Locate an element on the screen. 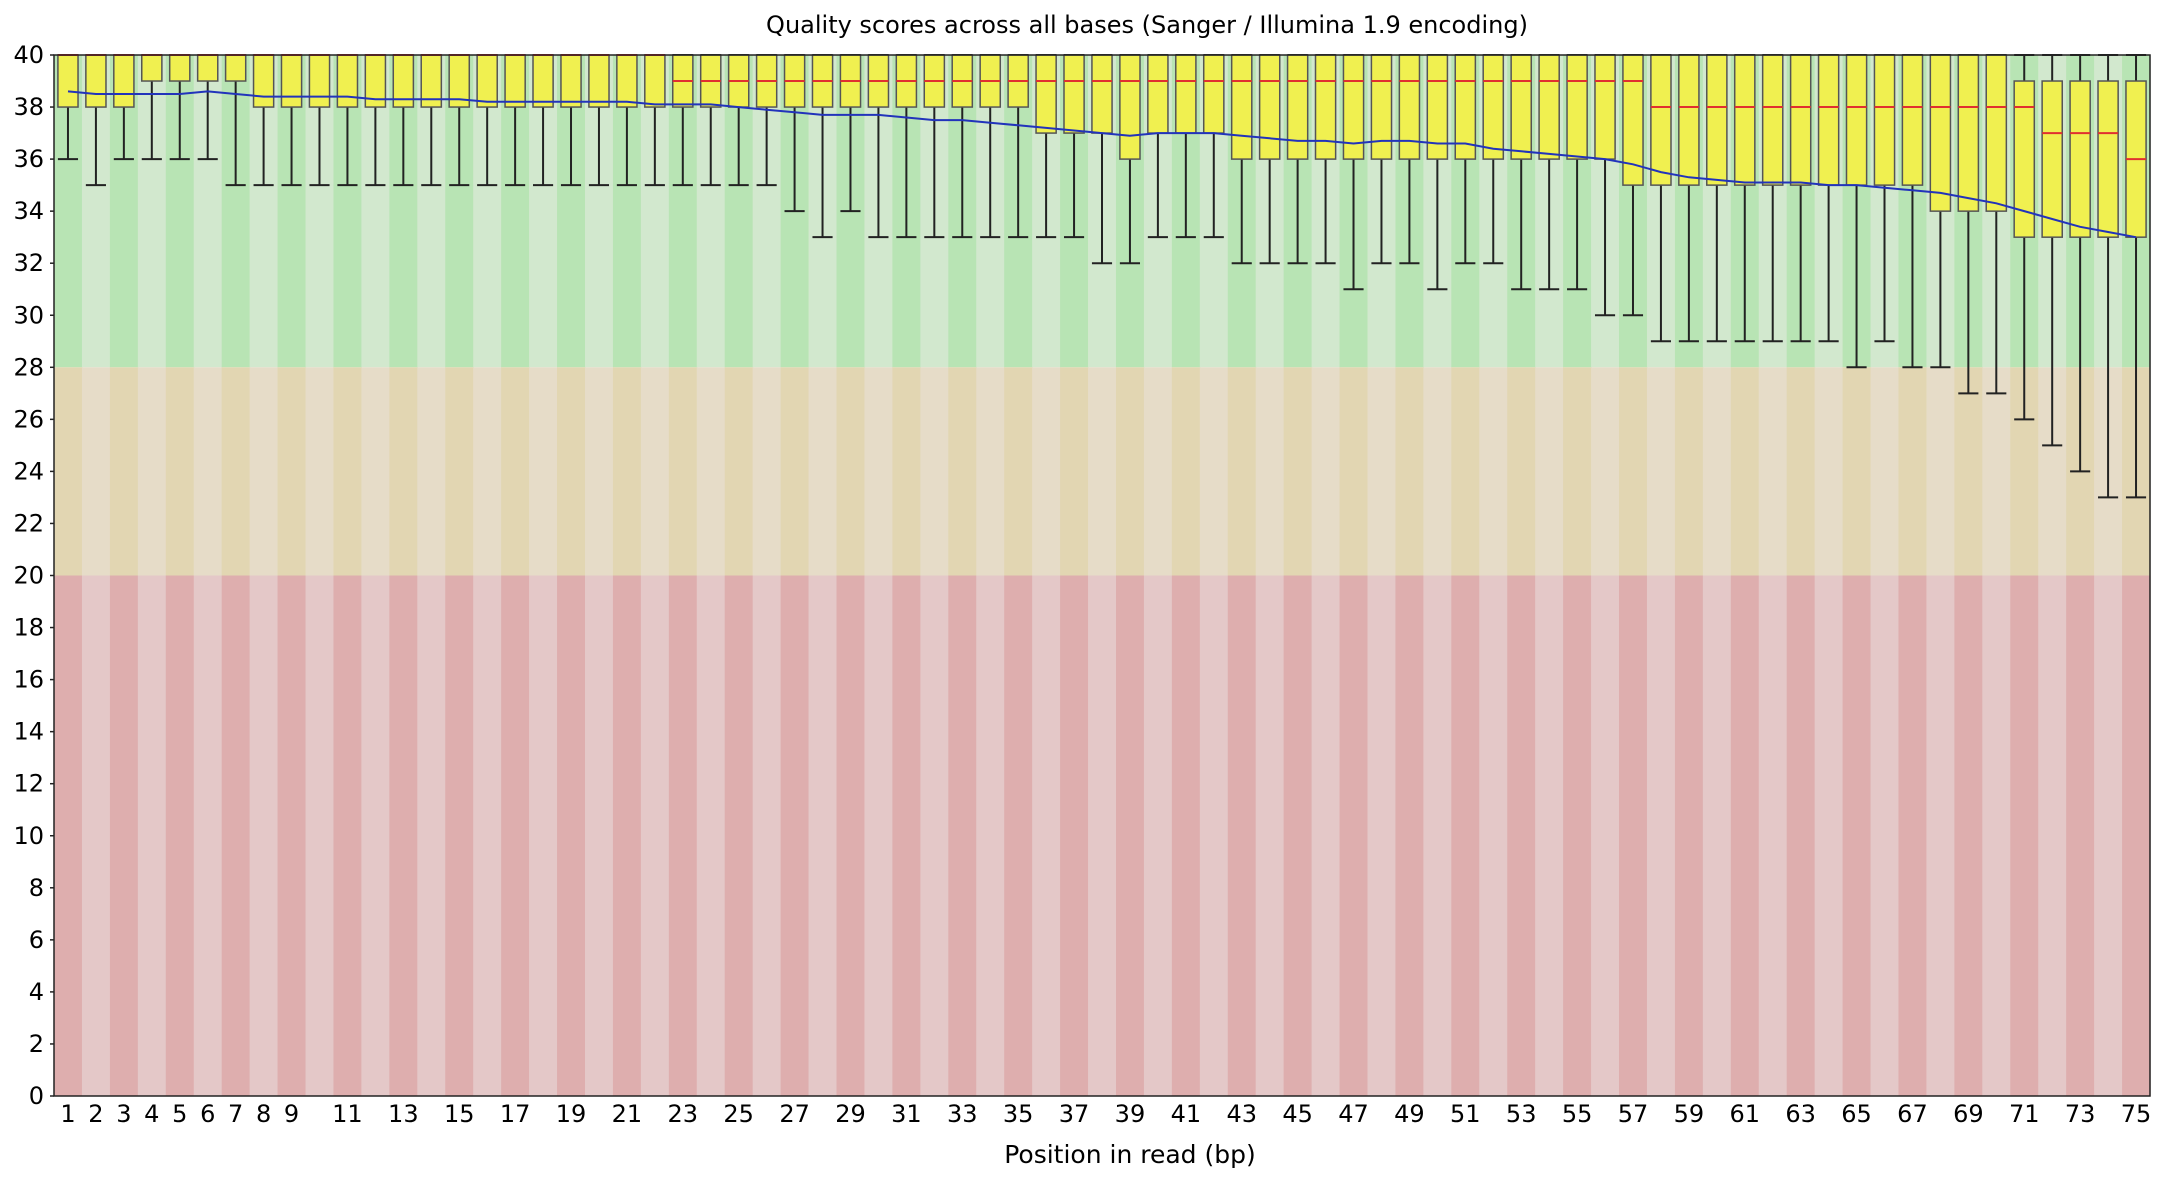  xtick-label: 43 is located at coordinates (1241, 1114).